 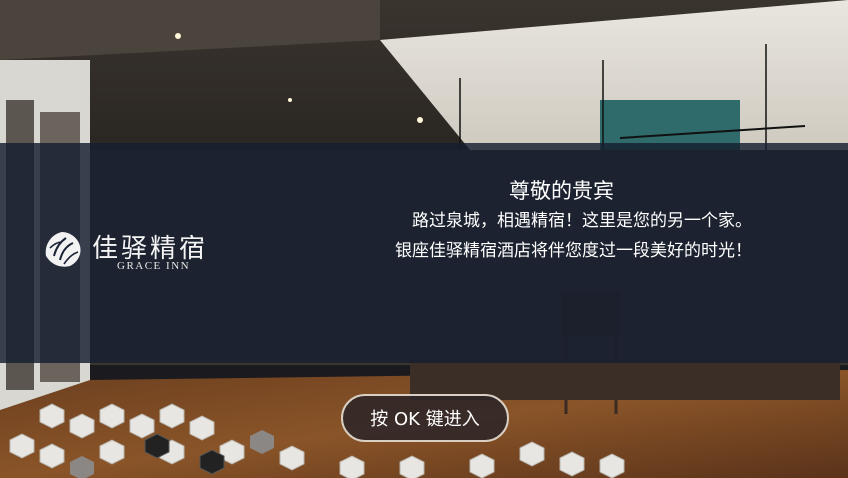 I want to click on brand-name-en: GRACE INN, so click(x=154, y=266).